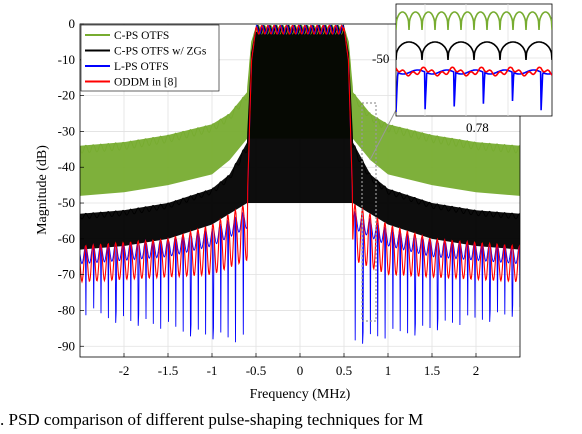  I want to click on y-ticks: 0 -10 -20 -30 -40 -50 -60 -70 -80 -90, so click(71, 184).